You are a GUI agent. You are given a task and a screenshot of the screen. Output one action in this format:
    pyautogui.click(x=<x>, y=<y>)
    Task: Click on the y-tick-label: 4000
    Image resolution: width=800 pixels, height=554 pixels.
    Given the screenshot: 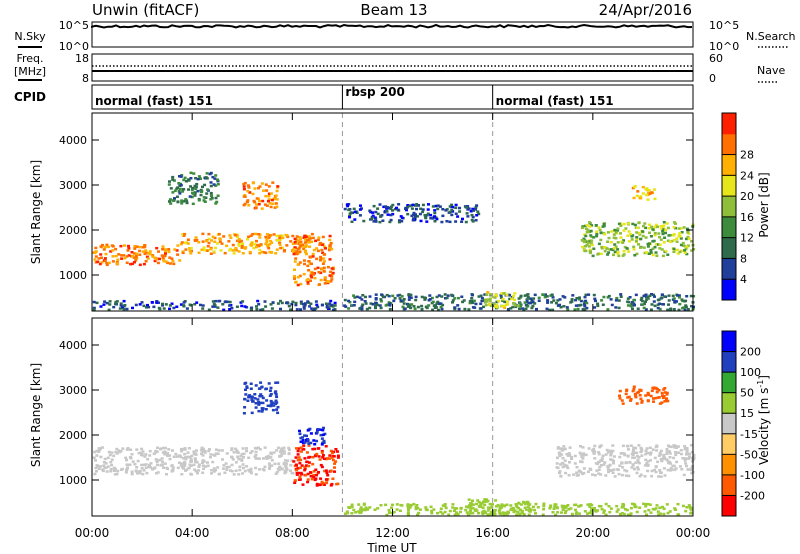 What is the action you would take?
    pyautogui.click(x=73, y=345)
    